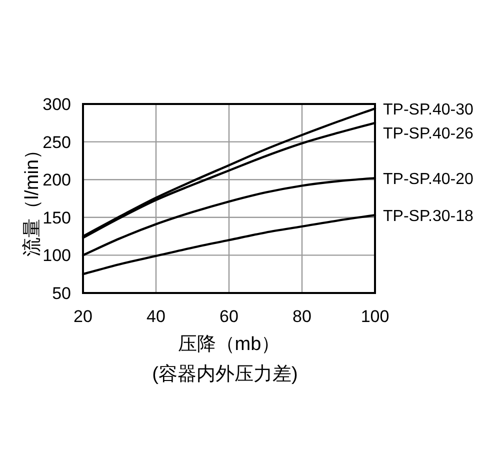 This screenshot has height=454, width=488. What do you see at coordinates (56, 256) in the screenshot?
I see `y-tick-label: 100` at bounding box center [56, 256].